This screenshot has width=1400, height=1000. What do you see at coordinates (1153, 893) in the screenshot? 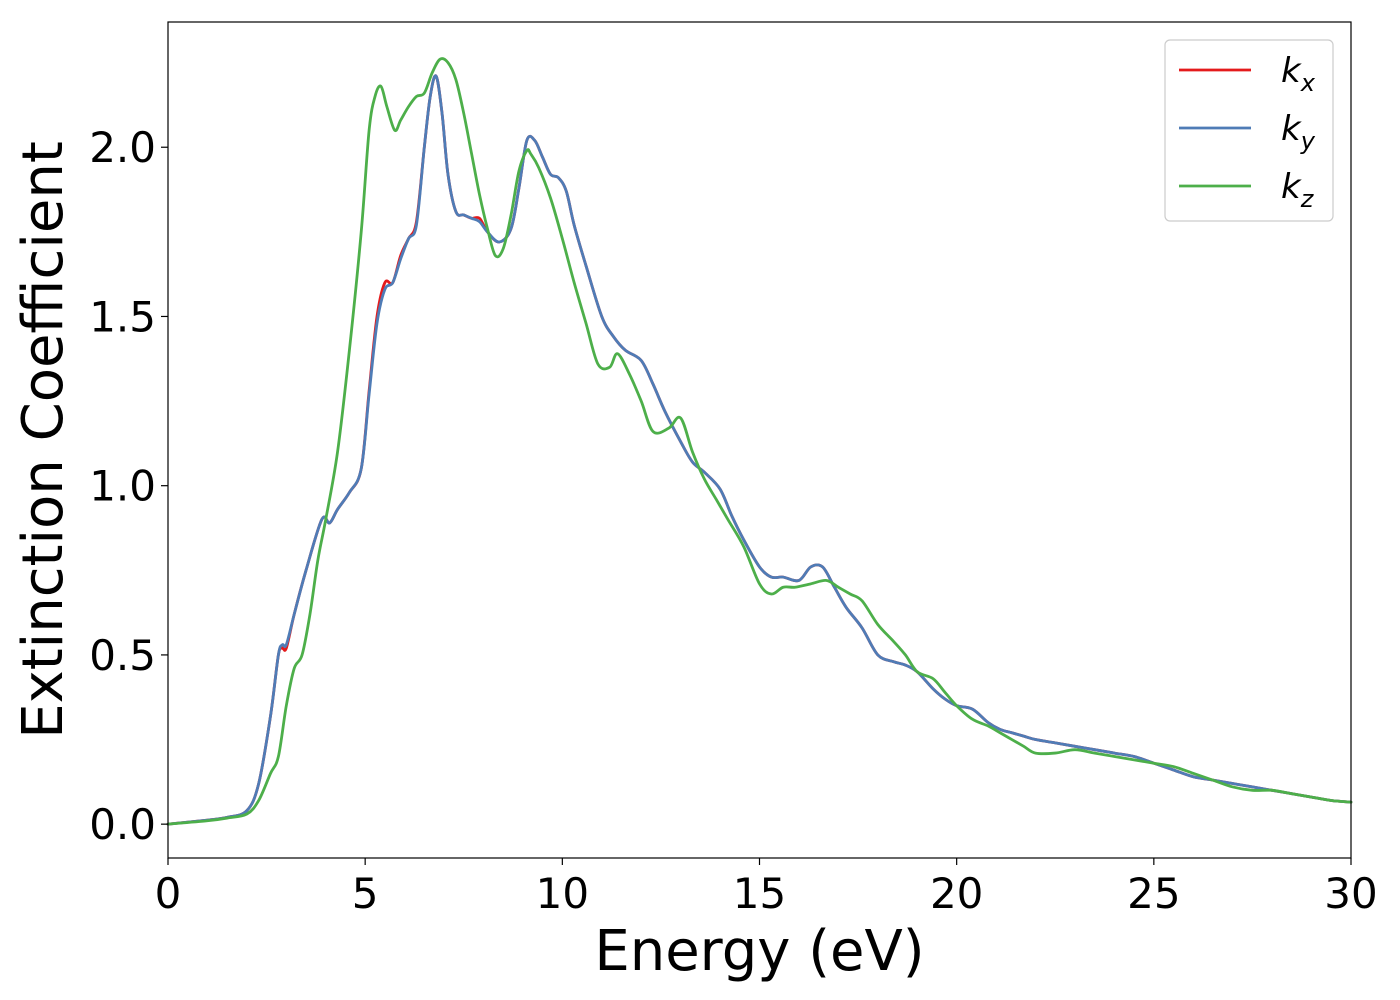
I see `x-tick-label: 25` at bounding box center [1153, 893].